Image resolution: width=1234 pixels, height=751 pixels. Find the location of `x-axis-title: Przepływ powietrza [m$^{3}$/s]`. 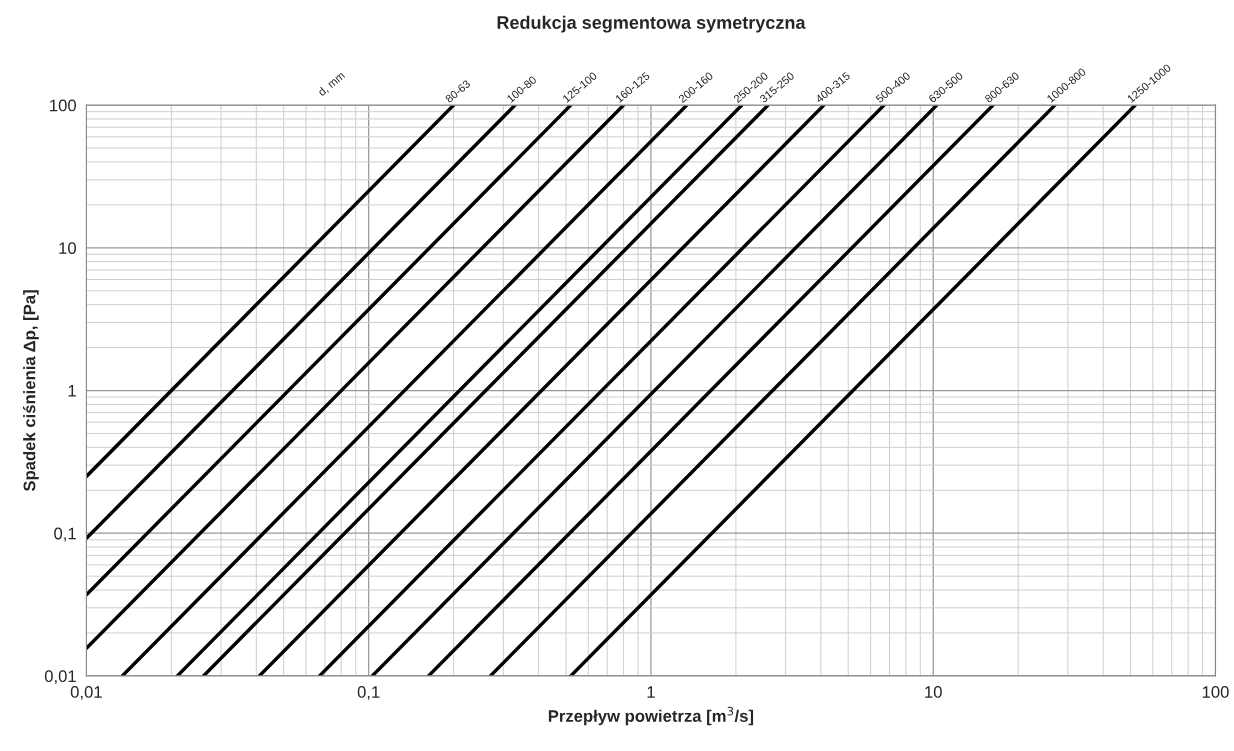

x-axis-title: Przepływ powietrza [m$^{3}$/s] is located at coordinates (651, 716).